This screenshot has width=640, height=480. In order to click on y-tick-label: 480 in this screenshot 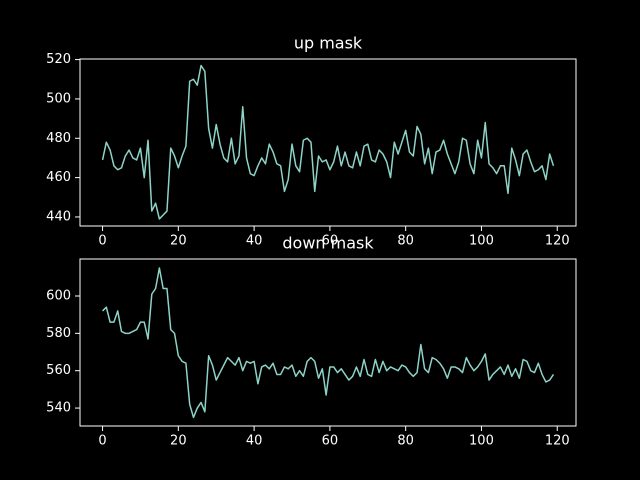, I will do `click(58, 138)`.